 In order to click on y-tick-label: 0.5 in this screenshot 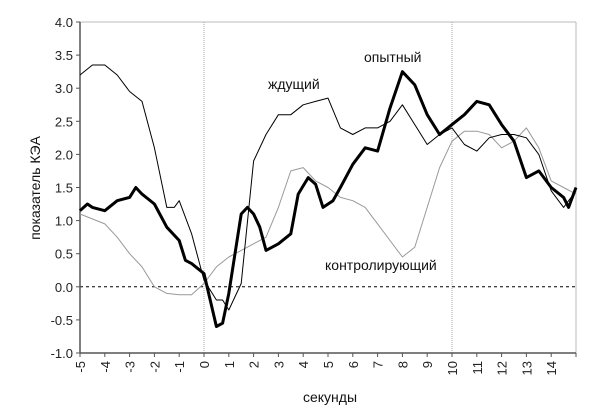, I will do `click(64, 254)`.